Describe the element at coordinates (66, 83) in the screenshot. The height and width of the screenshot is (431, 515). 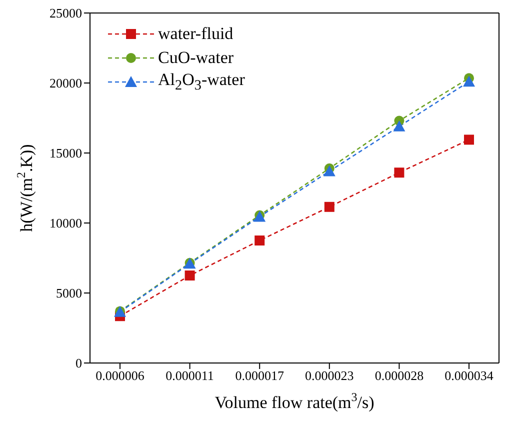
I see `y-tick-label: 20000` at that location.